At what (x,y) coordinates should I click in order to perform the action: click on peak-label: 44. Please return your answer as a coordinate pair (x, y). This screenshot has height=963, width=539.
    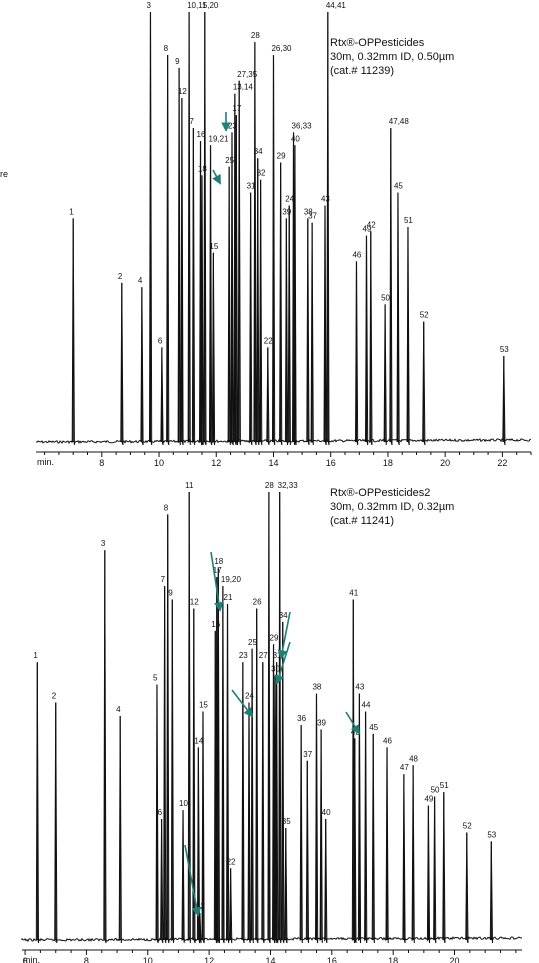
    Looking at the image, I should click on (366, 705).